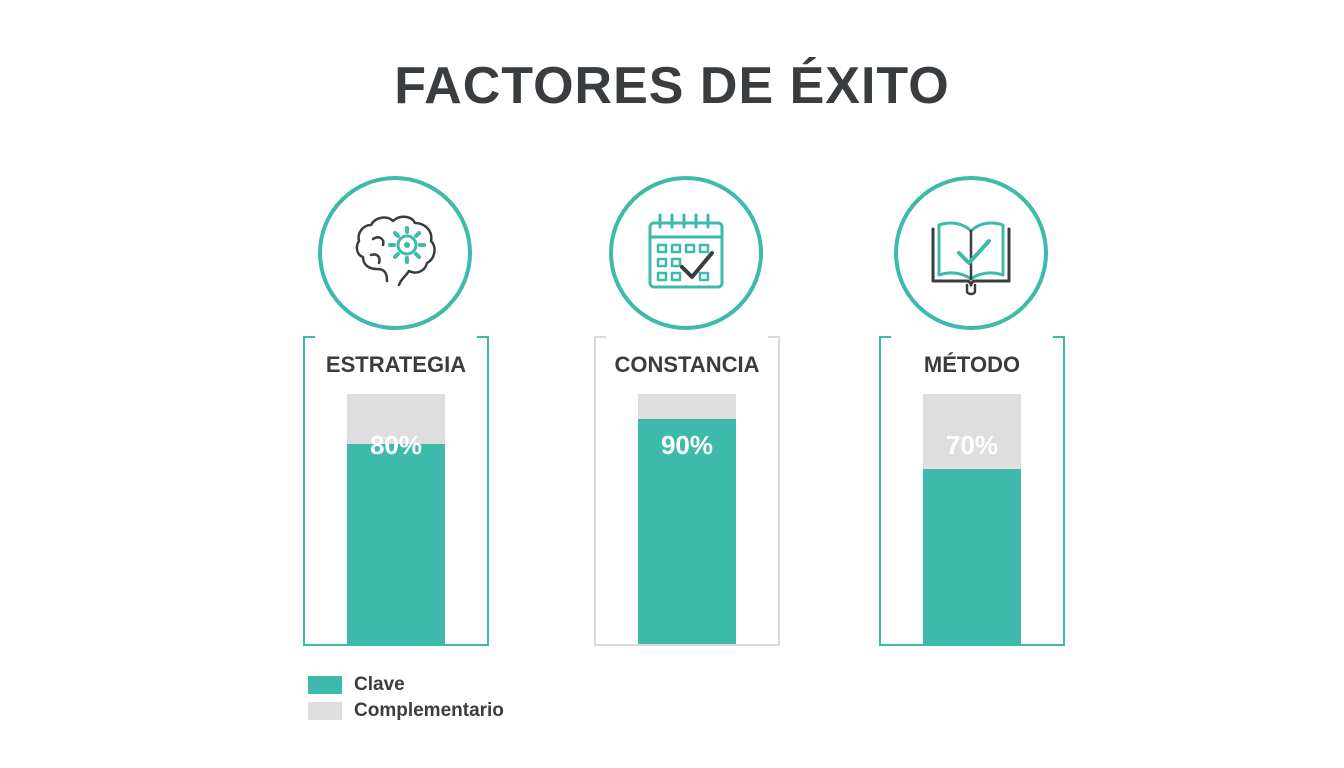  I want to click on factor-constancia: CONSTANCIA 90%, so click(689, 384).